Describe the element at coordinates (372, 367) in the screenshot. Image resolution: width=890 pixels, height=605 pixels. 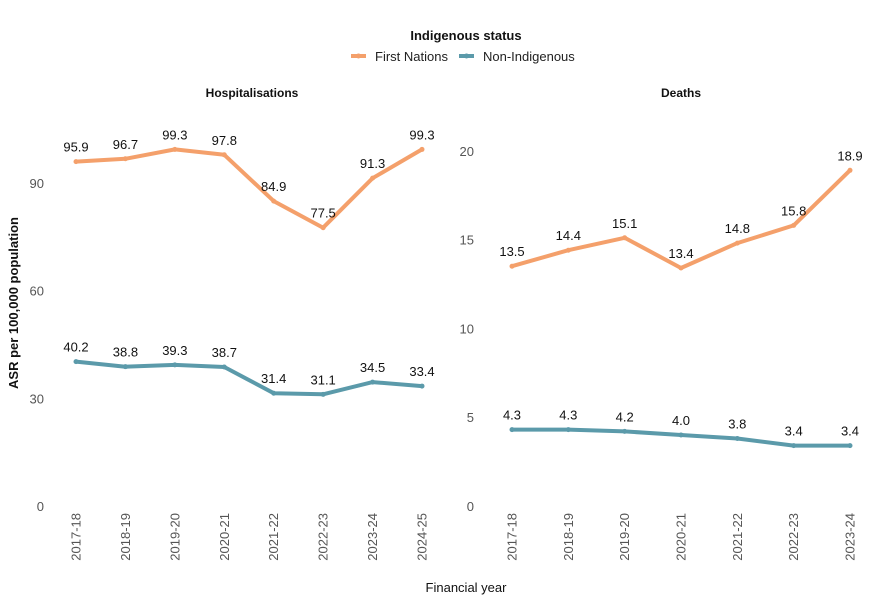
I see `data-label: 34.5` at that location.